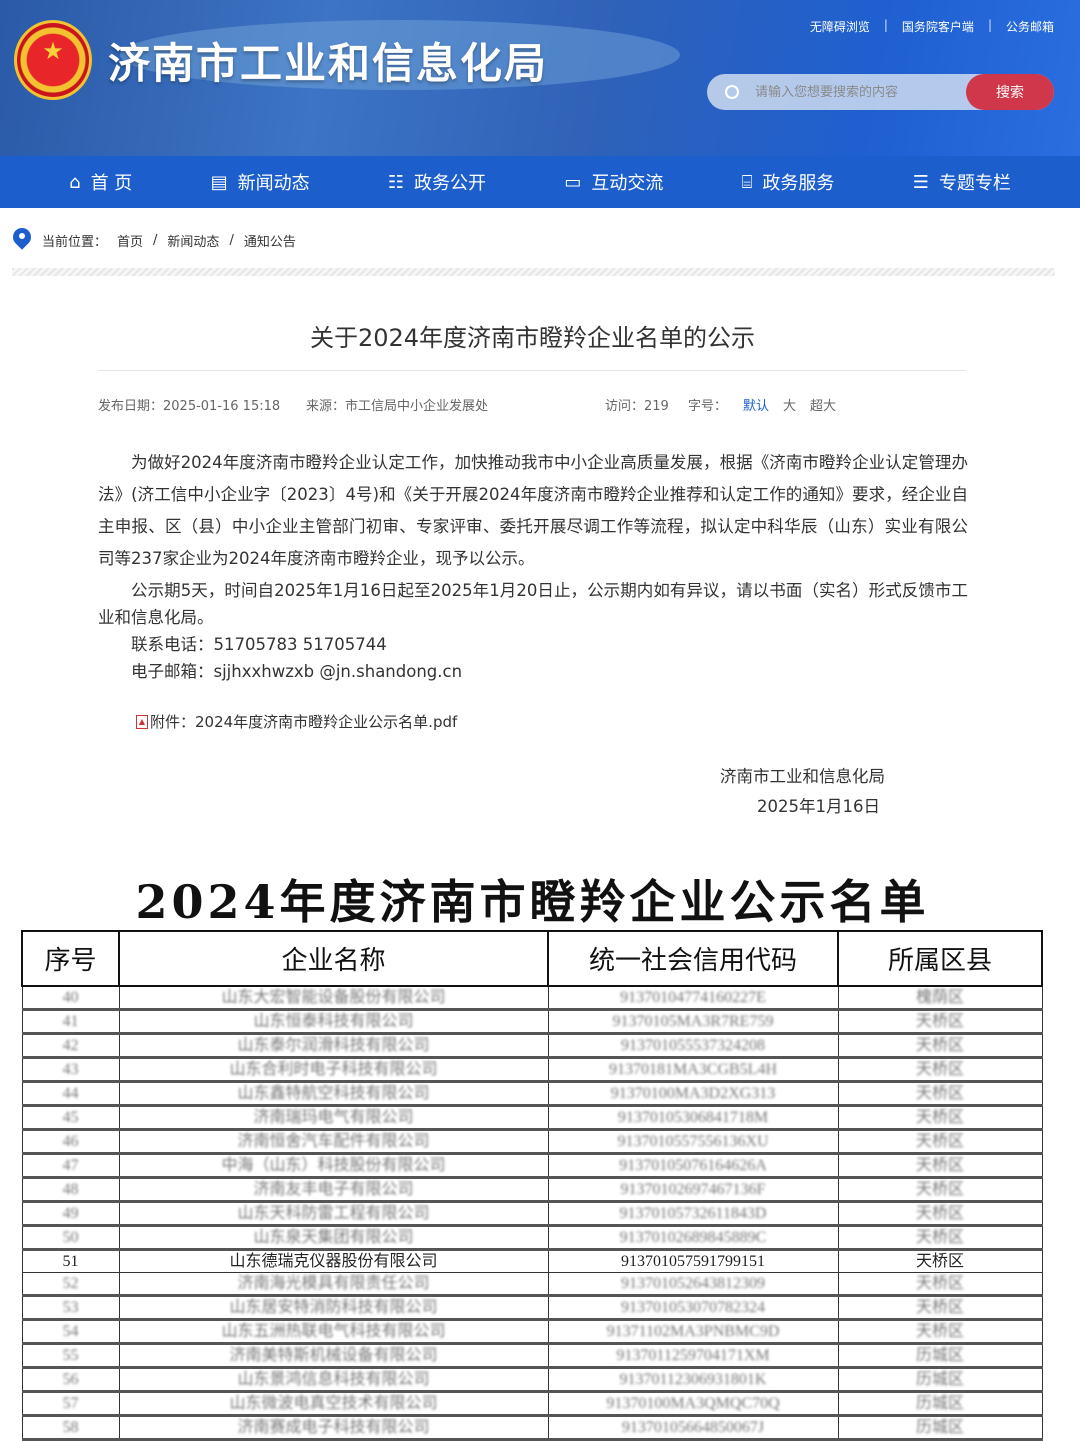  What do you see at coordinates (613, 182) in the screenshot?
I see `nav-item-3: ▭ 互动交流` at bounding box center [613, 182].